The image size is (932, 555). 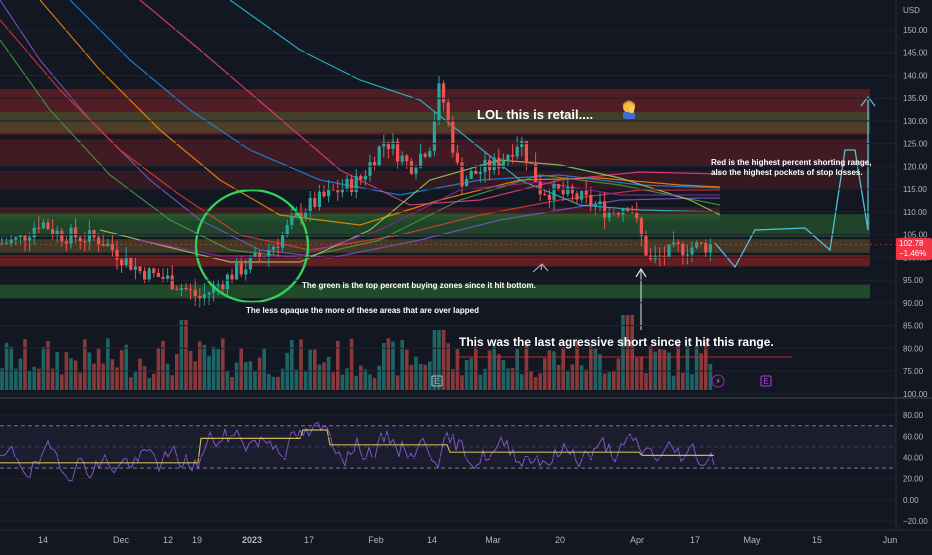 I want to click on price-tick-label: 115.00, so click(x=915, y=189).